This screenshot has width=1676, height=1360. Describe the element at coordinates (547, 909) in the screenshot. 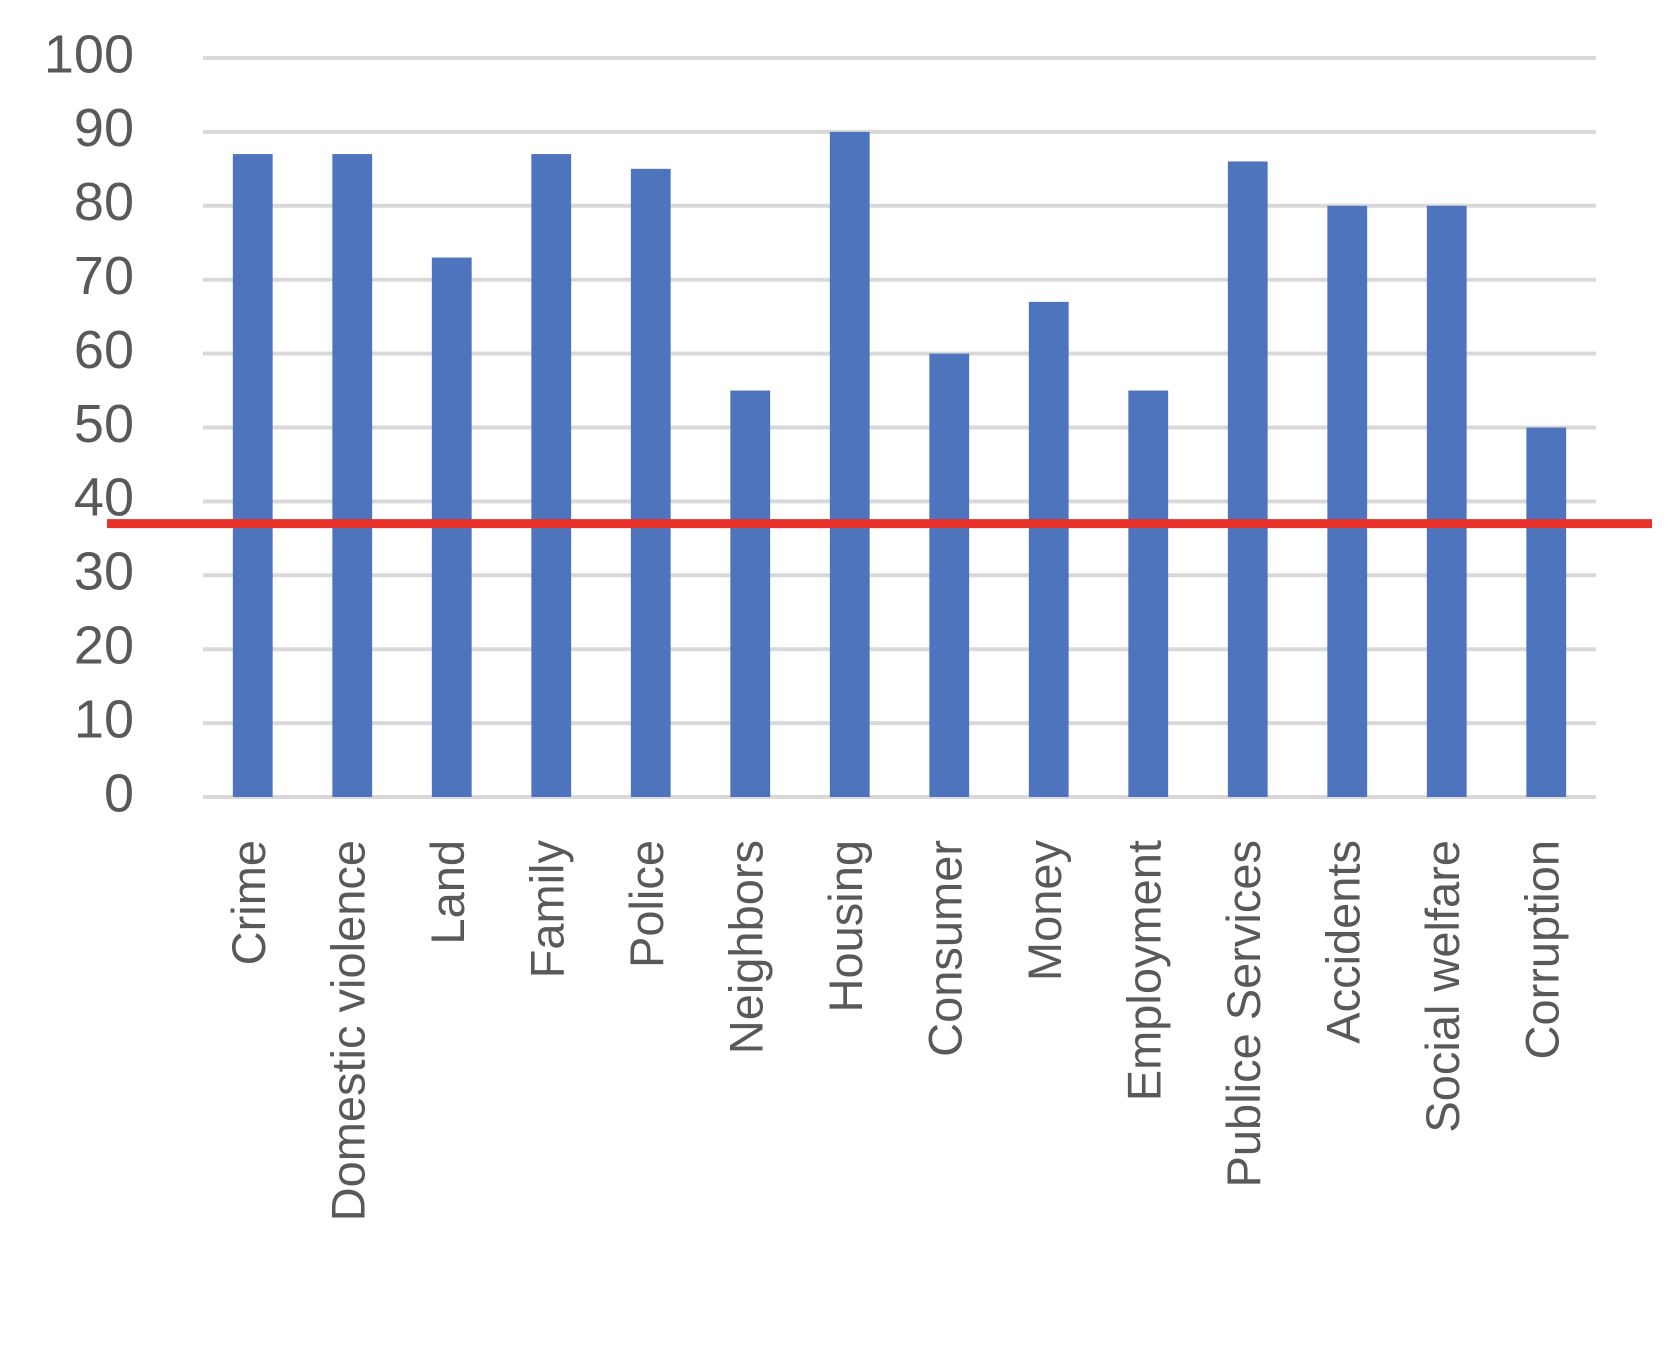

I see `x-tick-label: Family` at that location.